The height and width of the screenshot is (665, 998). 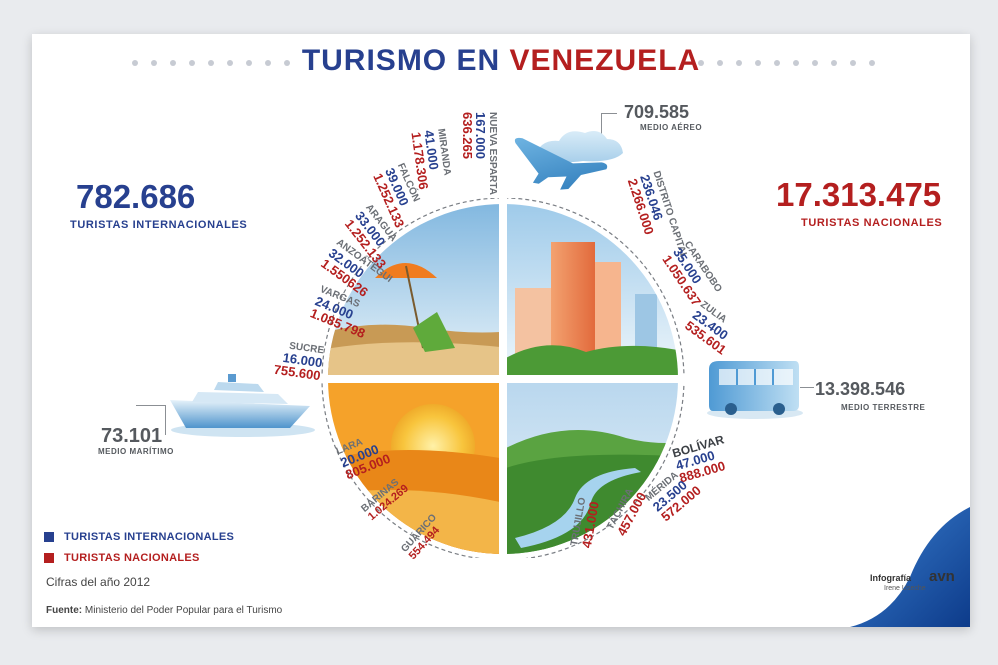 What do you see at coordinates (132, 558) in the screenshot?
I see `legend-nat-label: TURISTAS NACIONALES` at bounding box center [132, 558].